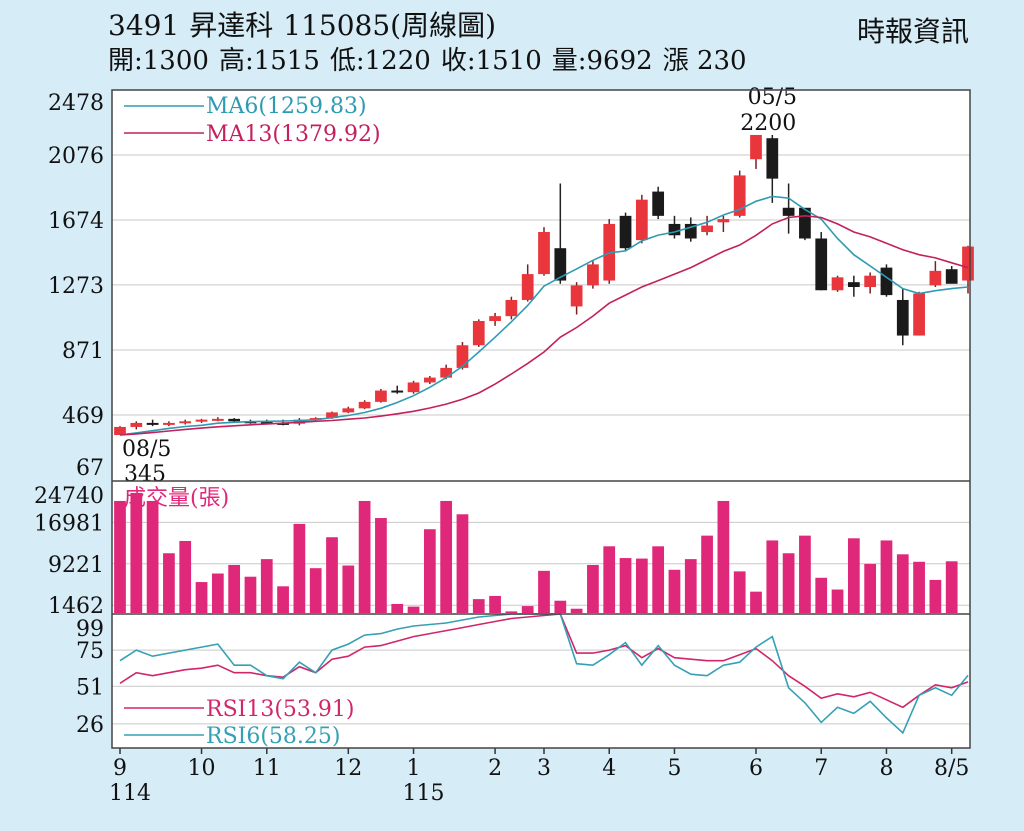 The width and height of the screenshot is (1024, 831). What do you see at coordinates (231, 25) in the screenshot?
I see `stock-name: 昇達科` at bounding box center [231, 25].